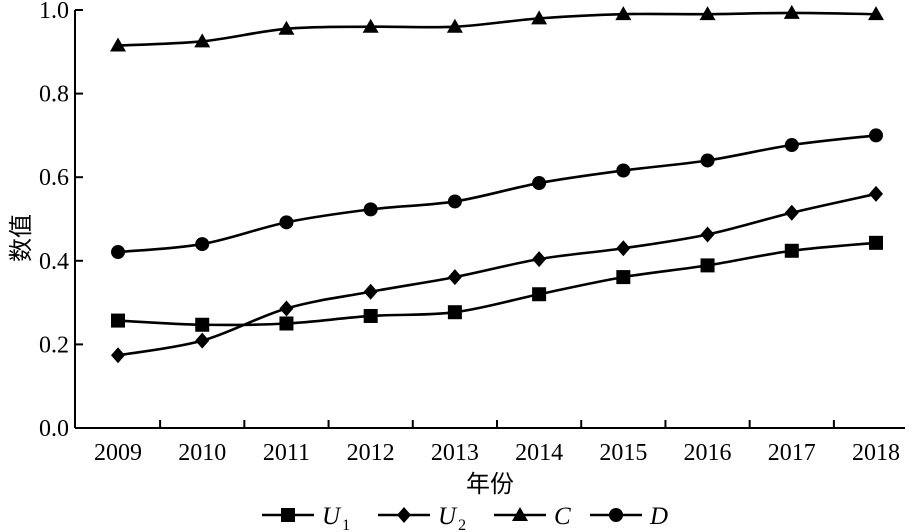 The image size is (922, 532). What do you see at coordinates (539, 453) in the screenshot?
I see `x-tick-label: 2014` at bounding box center [539, 453].